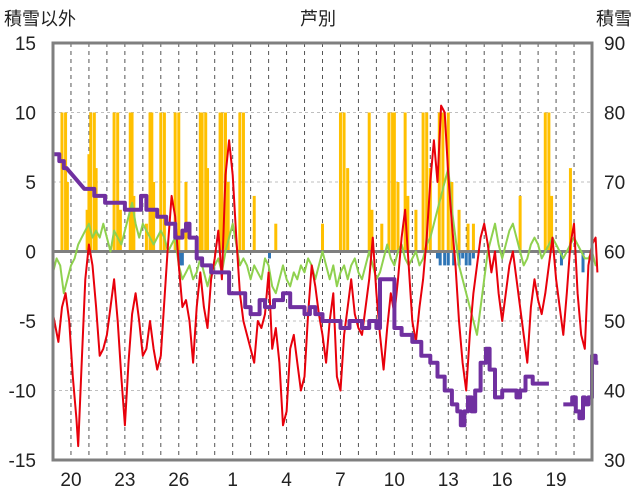  What do you see at coordinates (614, 19) in the screenshot?
I see `right-axis-title: 積雪` at bounding box center [614, 19].